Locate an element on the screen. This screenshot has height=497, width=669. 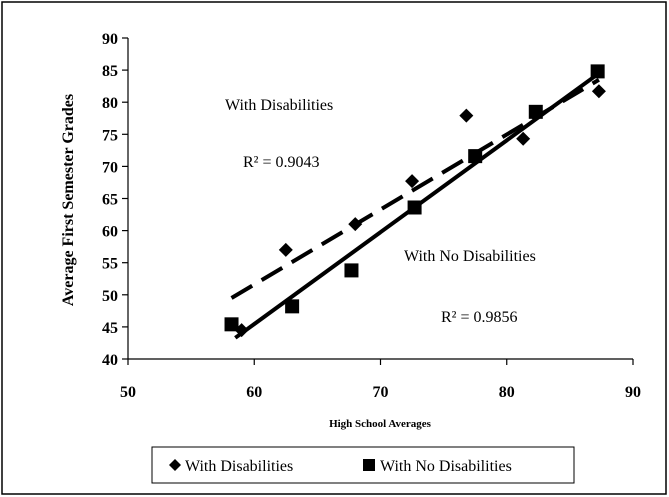
y-tick-label: 75 is located at coordinates (110, 135).